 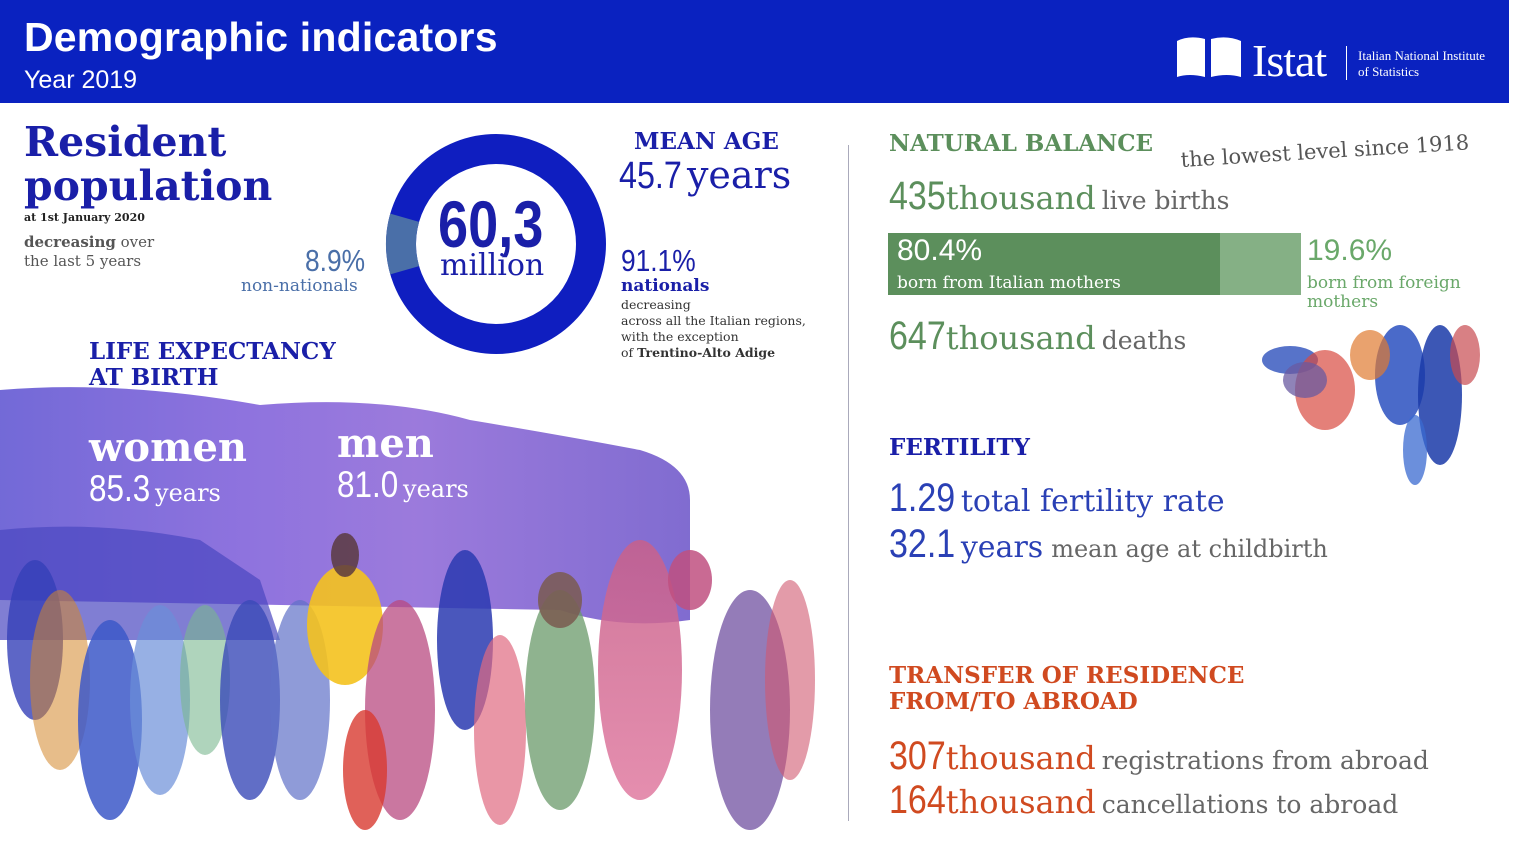 What do you see at coordinates (1021, 143) in the screenshot?
I see `natural-balance-label: NATURAL BALANCE` at bounding box center [1021, 143].